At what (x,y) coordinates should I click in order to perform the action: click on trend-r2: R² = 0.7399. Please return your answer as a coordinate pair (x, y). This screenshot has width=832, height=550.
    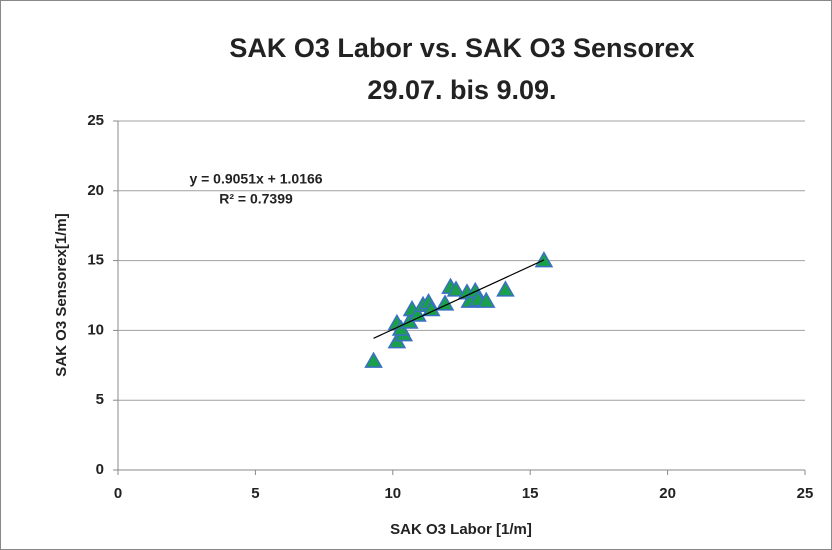
    Looking at the image, I should click on (256, 199).